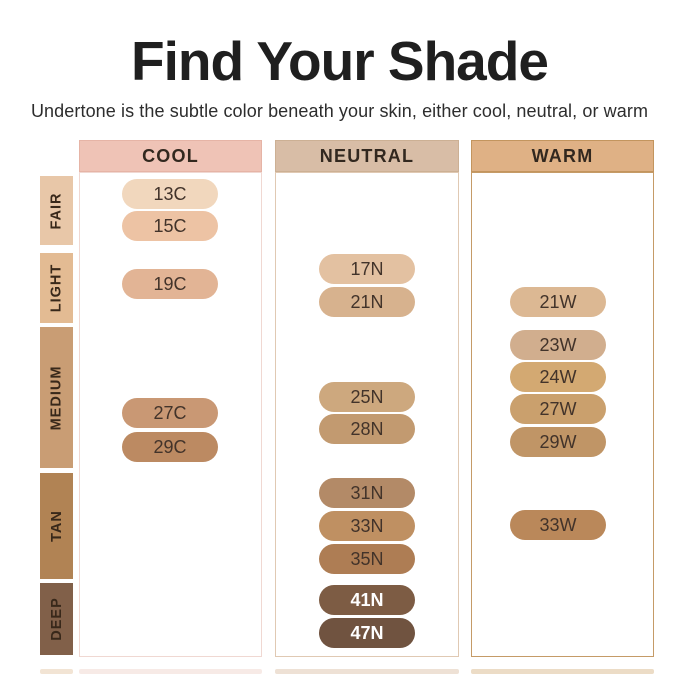 The width and height of the screenshot is (679, 679). I want to click on shade-pill-25n: 25N, so click(367, 397).